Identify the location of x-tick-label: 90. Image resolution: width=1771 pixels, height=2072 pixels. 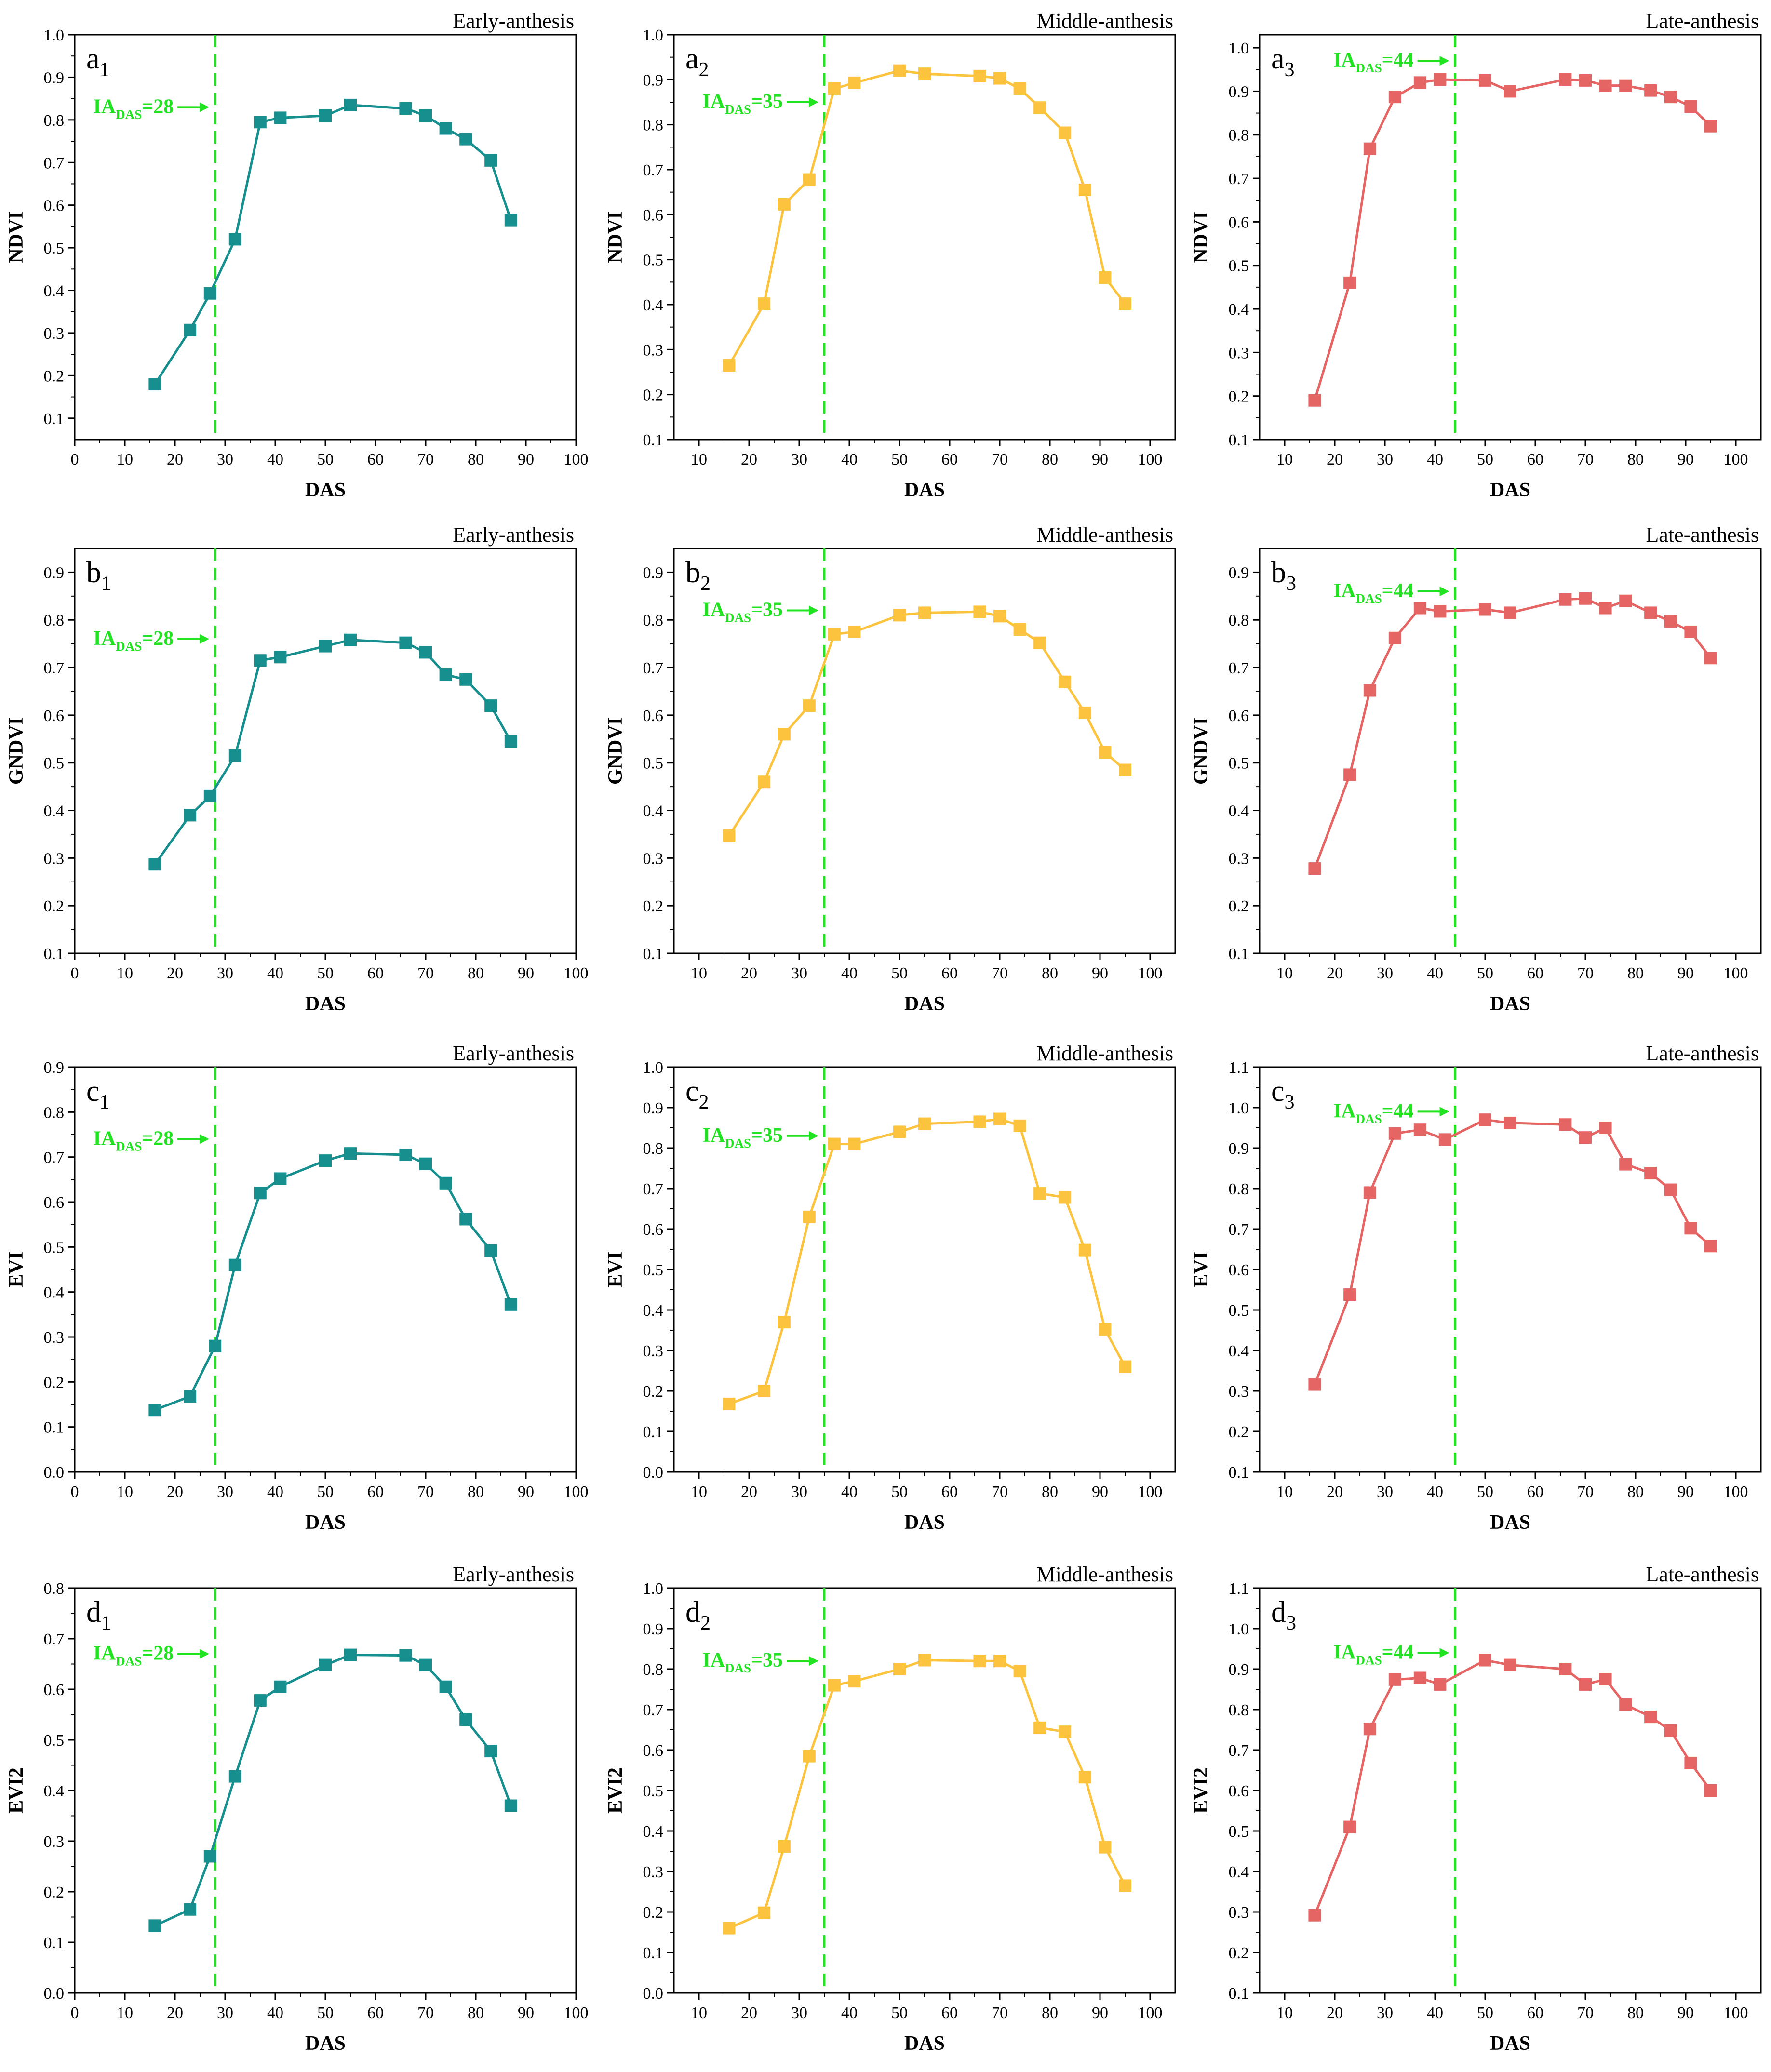
(1100, 2013).